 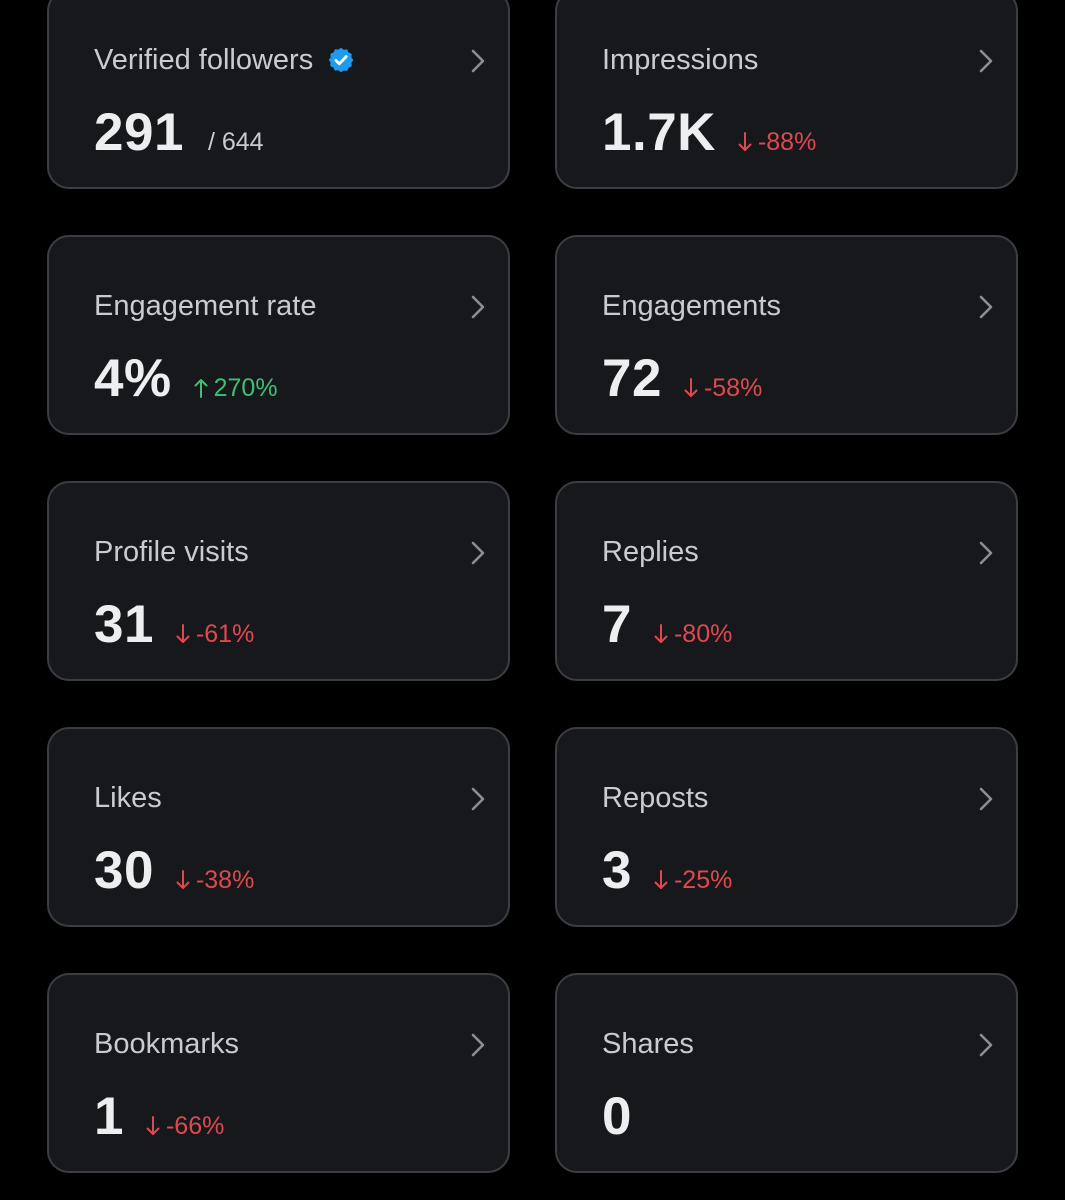 What do you see at coordinates (195, 1126) in the screenshot?
I see `delta-label: -66%` at bounding box center [195, 1126].